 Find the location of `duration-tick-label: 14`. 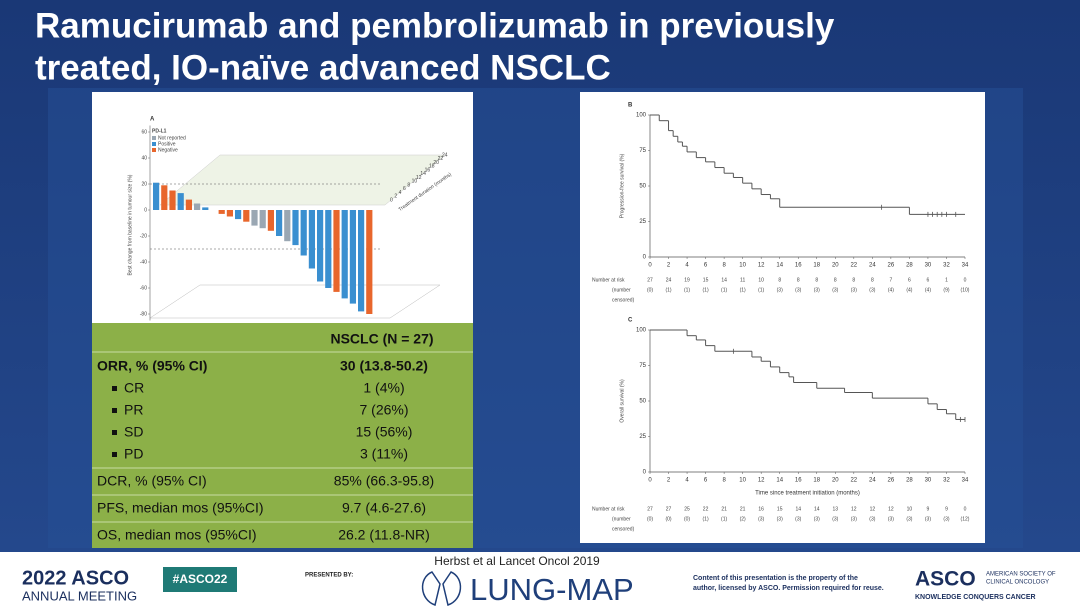

duration-tick-label: 14 is located at coordinates (423, 174).